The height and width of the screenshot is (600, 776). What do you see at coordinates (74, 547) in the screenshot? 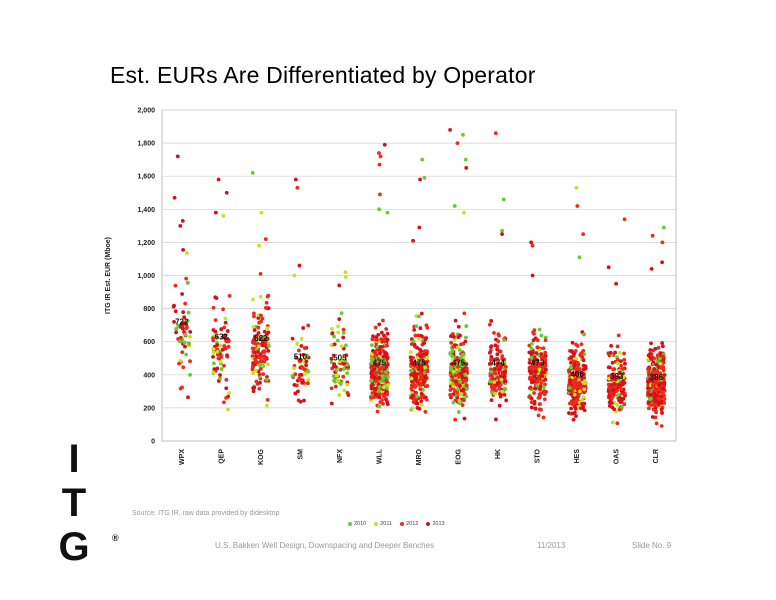
I see `logo-letter-g: G` at bounding box center [74, 547].